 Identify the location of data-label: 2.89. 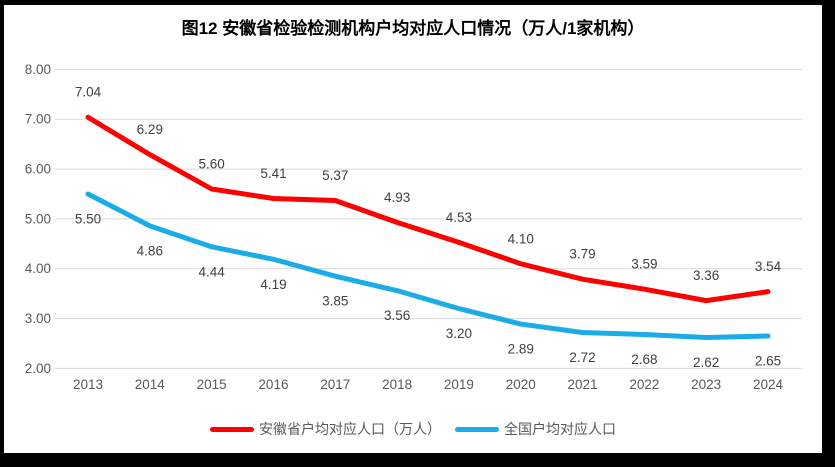
(521, 349).